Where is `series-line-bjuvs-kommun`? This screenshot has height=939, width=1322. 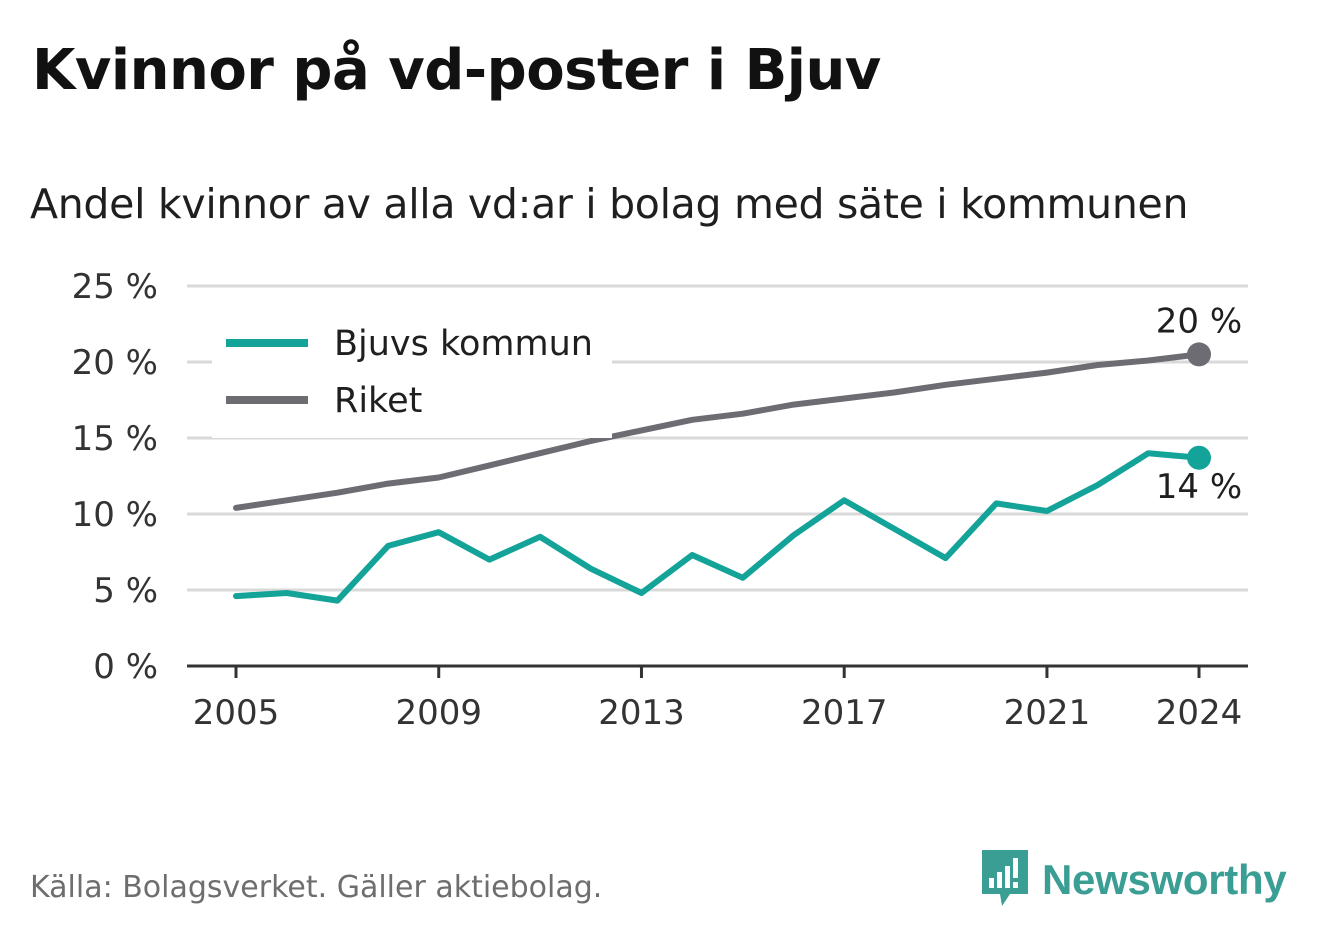
series-line-bjuvs-kommun is located at coordinates (717, 527).